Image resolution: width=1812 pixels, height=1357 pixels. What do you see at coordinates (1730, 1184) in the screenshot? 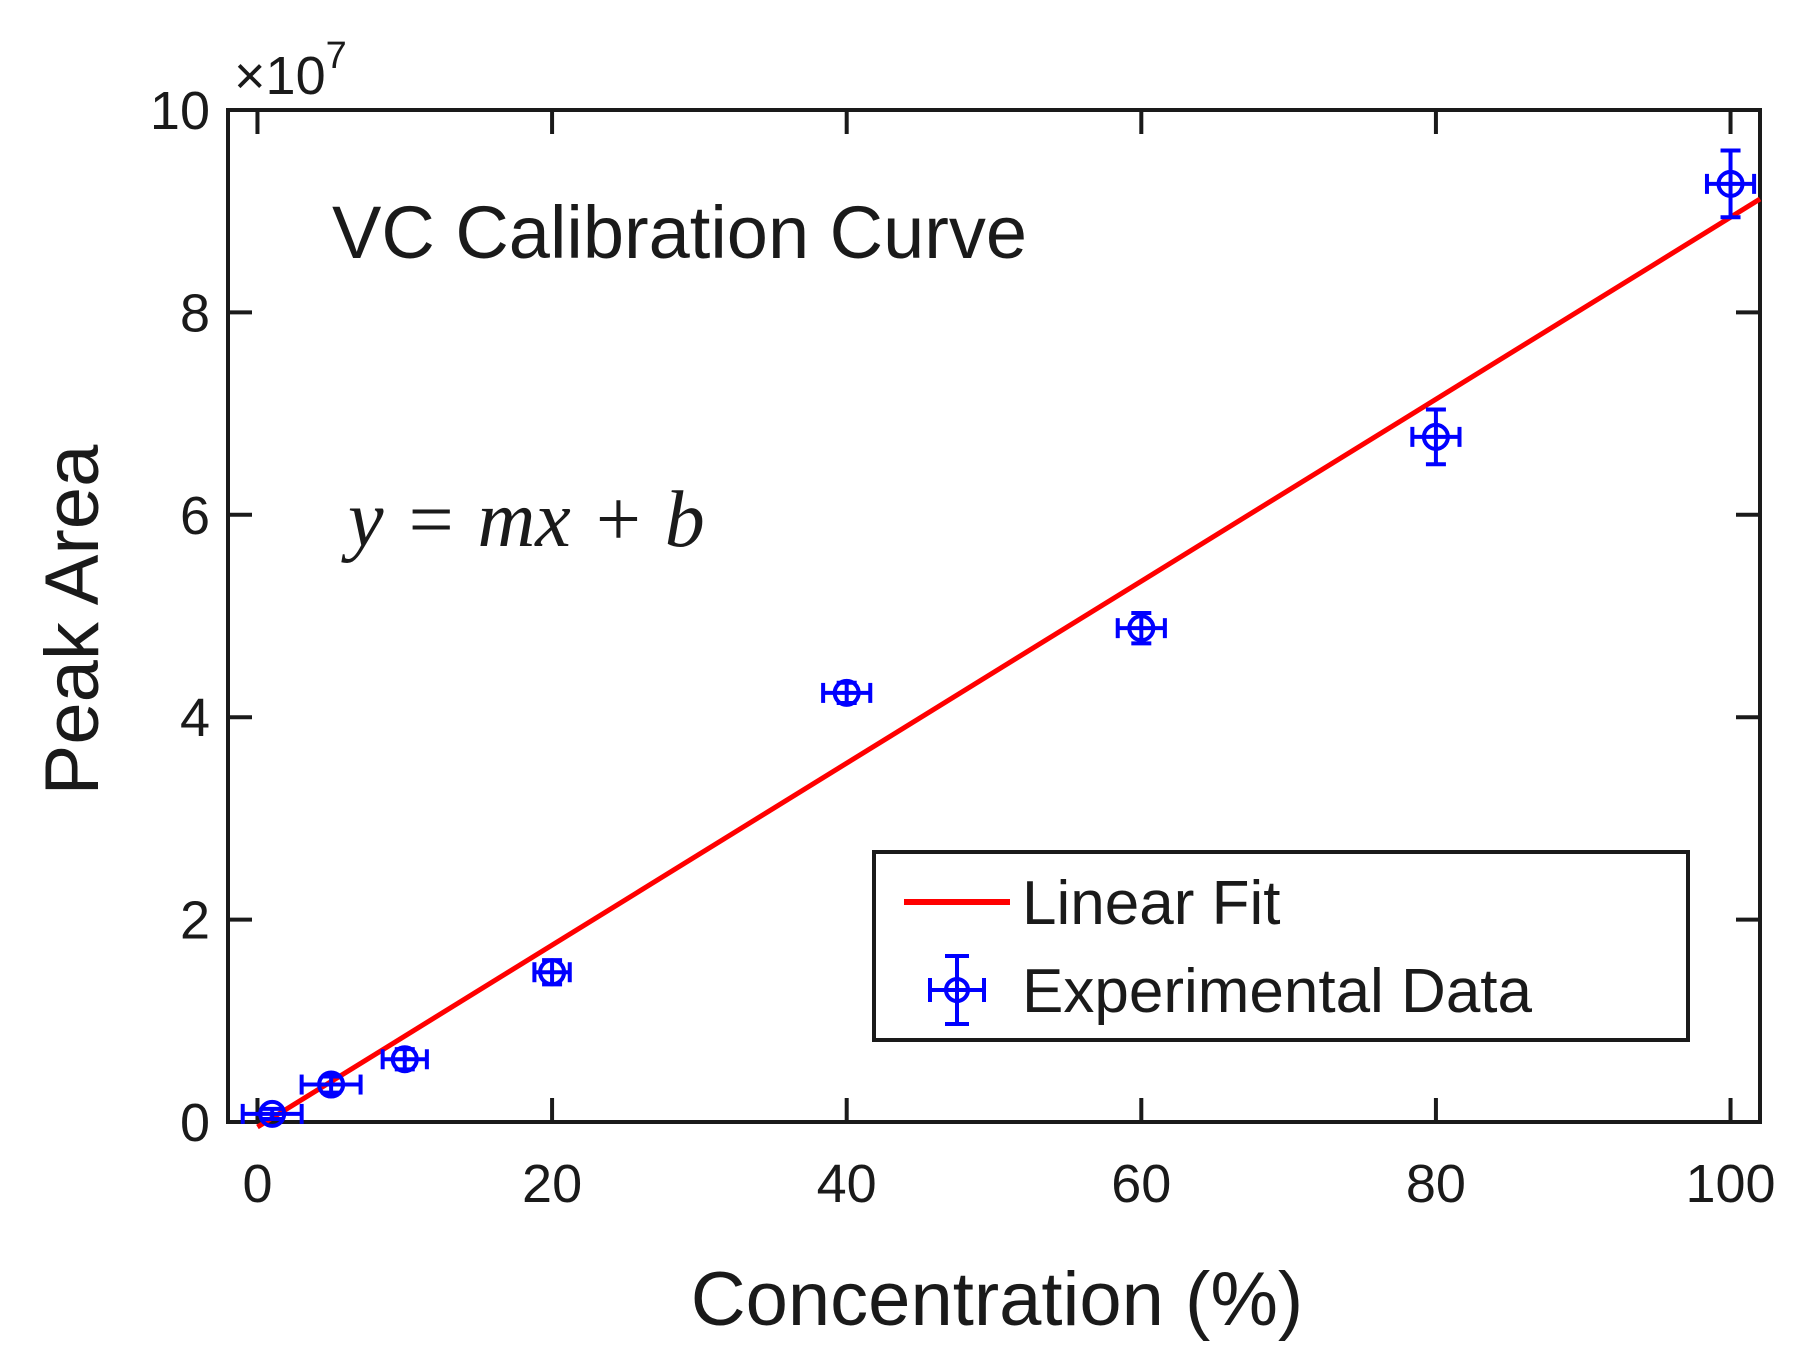
I see `x-tick-label: 100` at bounding box center [1730, 1184].